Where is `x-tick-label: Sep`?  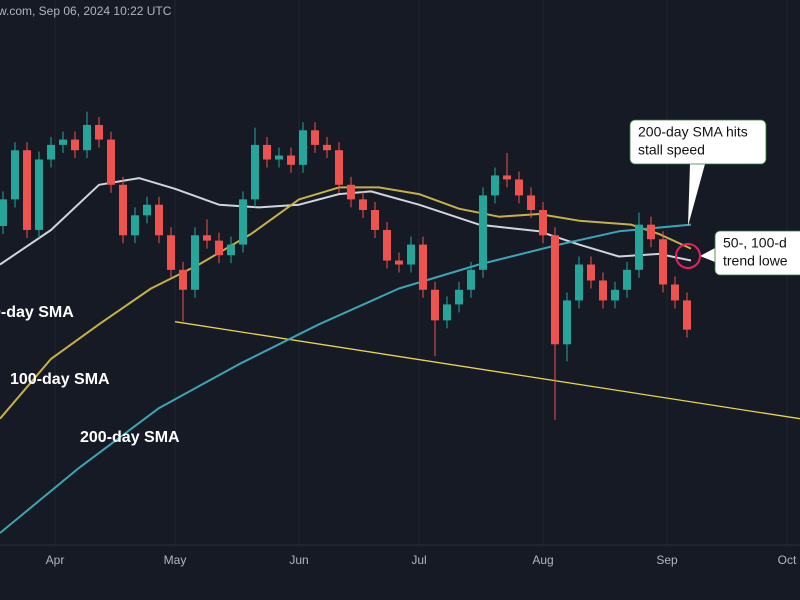
x-tick-label: Sep is located at coordinates (667, 560).